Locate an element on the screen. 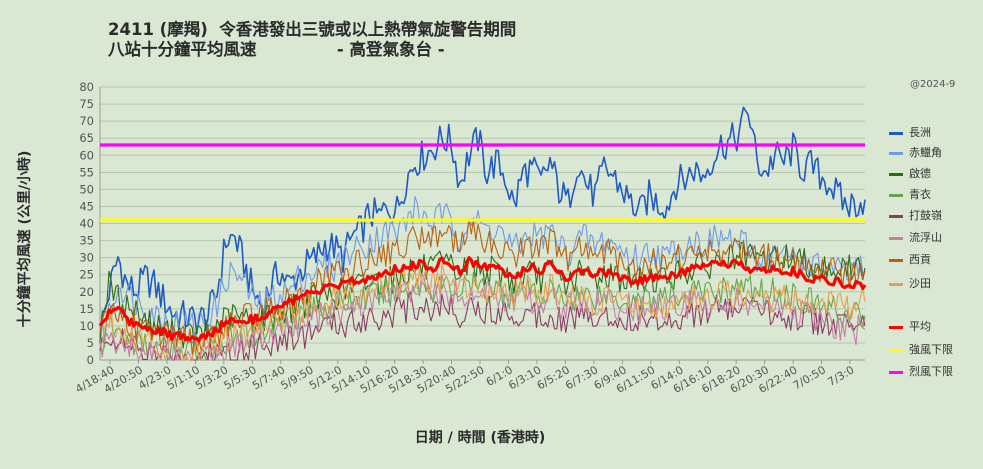 Image resolution: width=983 pixels, height=469 pixels. y-tick-label: 30 is located at coordinates (86, 258).